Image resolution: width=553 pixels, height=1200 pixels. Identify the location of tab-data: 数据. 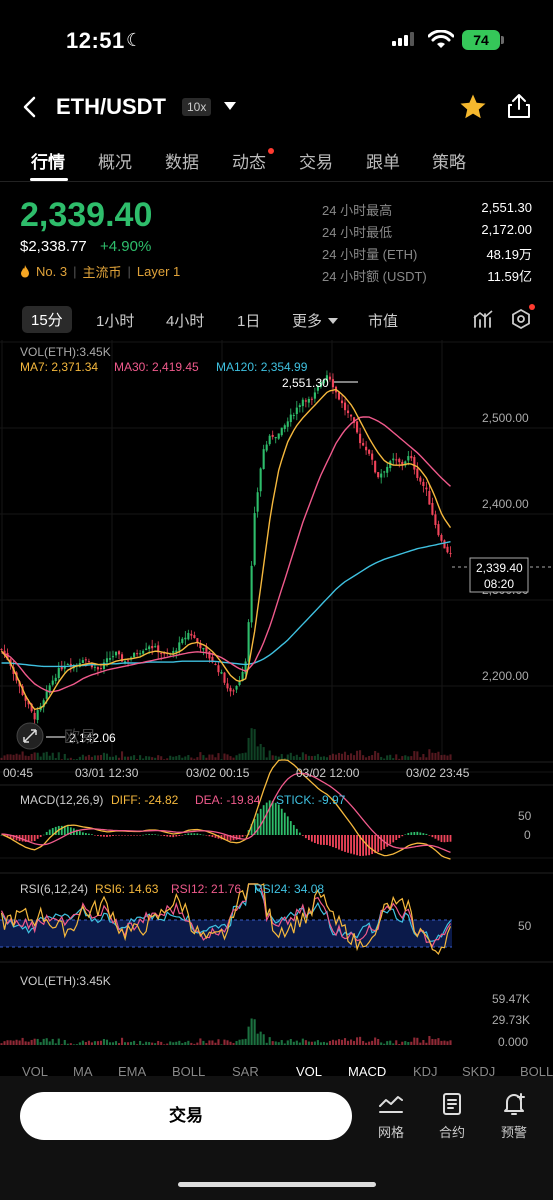
(182, 162).